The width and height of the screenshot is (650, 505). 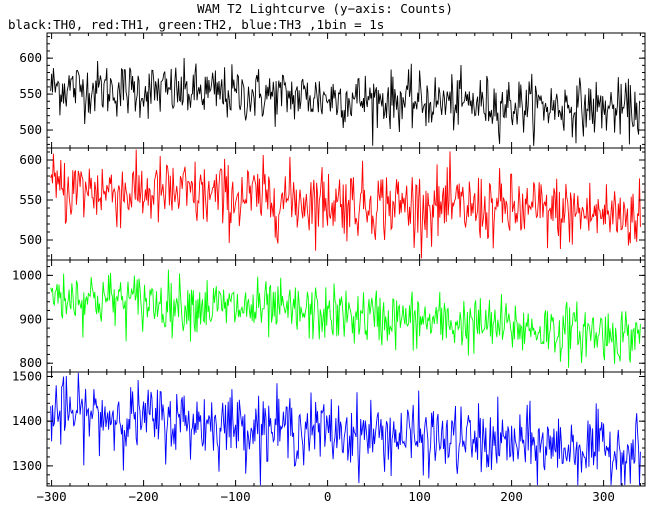 What do you see at coordinates (27, 375) in the screenshot?
I see `y-tick-label: 1500` at bounding box center [27, 375].